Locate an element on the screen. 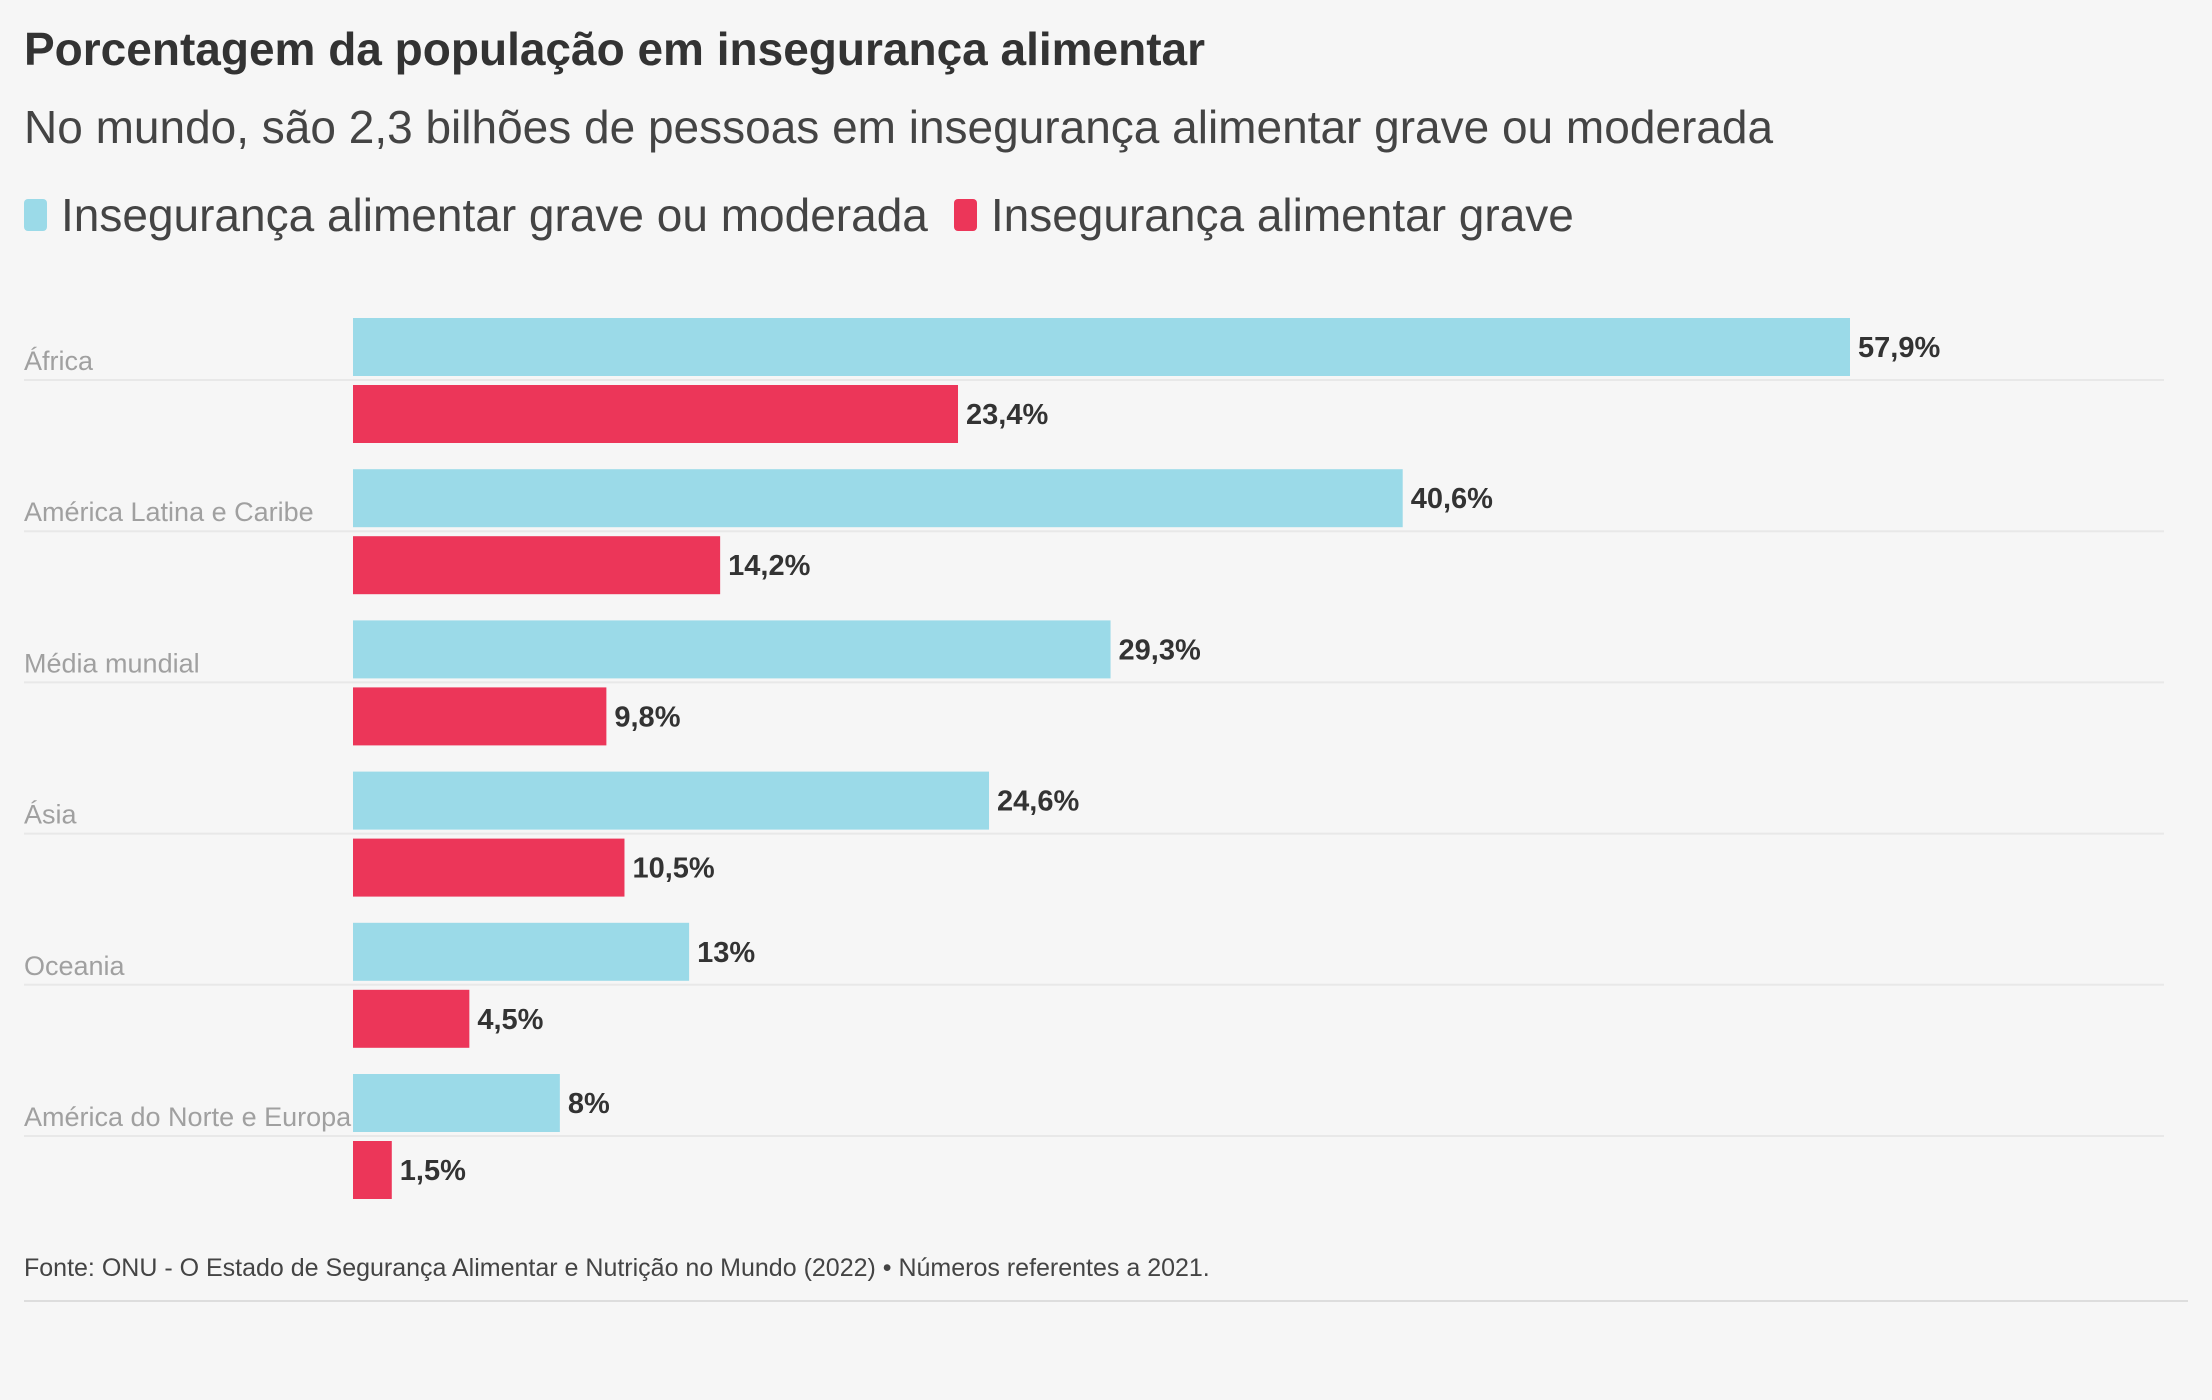 This screenshot has width=2212, height=1400. legend-label-severe: Insegurança alimentar grave is located at coordinates (1282, 215).